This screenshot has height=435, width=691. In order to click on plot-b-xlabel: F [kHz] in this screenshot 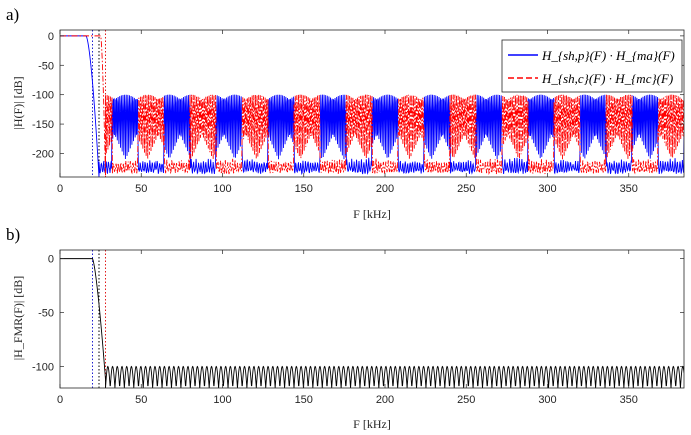, I will do `click(372, 424)`.